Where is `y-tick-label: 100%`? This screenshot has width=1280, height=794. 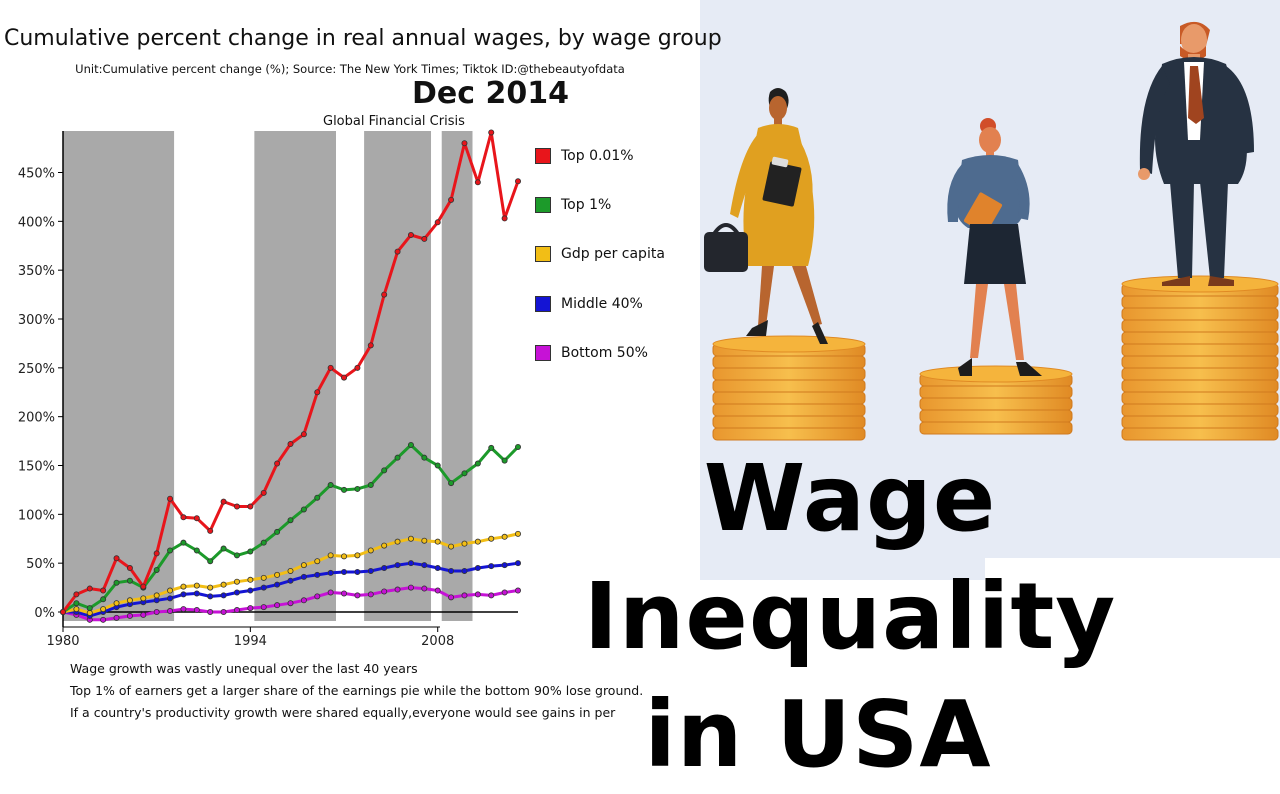
y-tick-label: 100% is located at coordinates (36, 515).